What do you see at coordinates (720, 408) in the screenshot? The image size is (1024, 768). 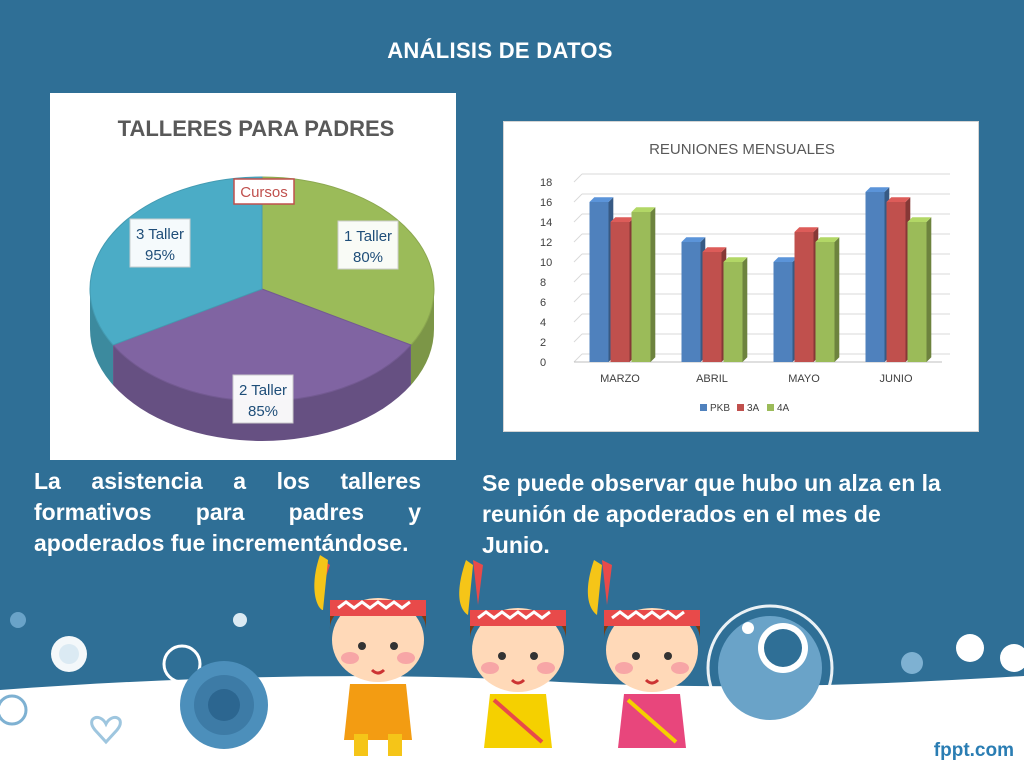 I see `legend-label: PKB` at bounding box center [720, 408].